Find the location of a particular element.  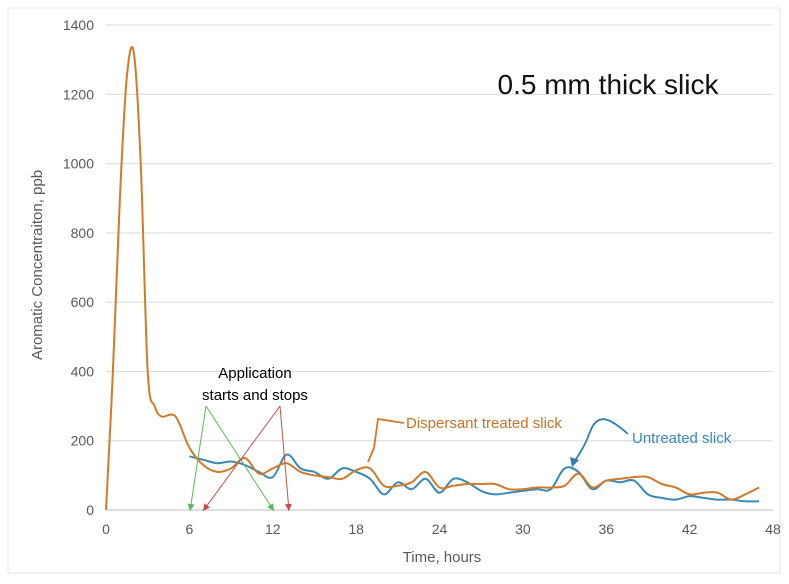

arrow-stop-13h is located at coordinates (284, 458).